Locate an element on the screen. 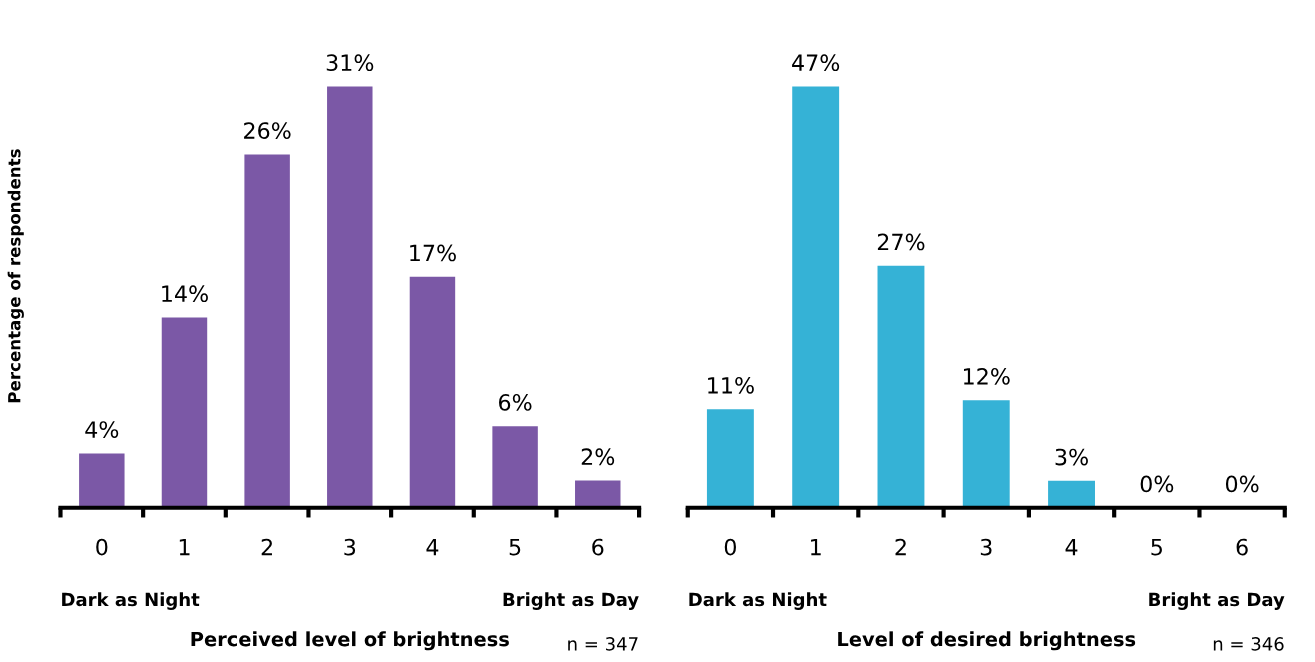 This screenshot has height=662, width=1315. data-label: 2% is located at coordinates (598, 457).